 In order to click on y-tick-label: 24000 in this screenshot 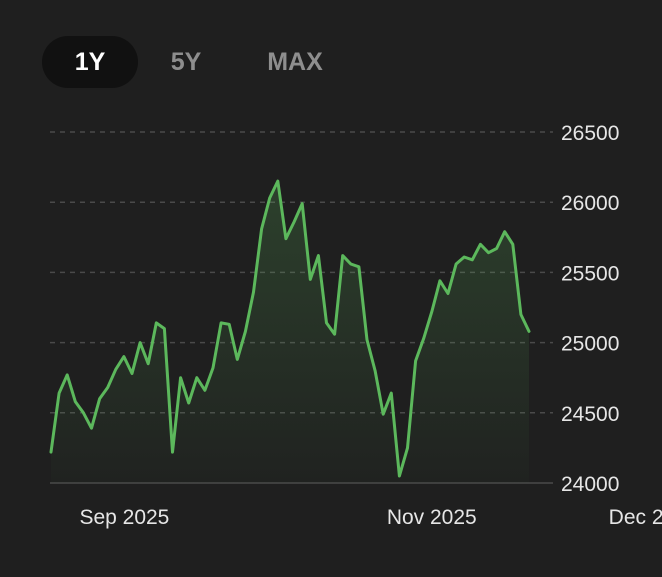, I will do `click(590, 484)`.